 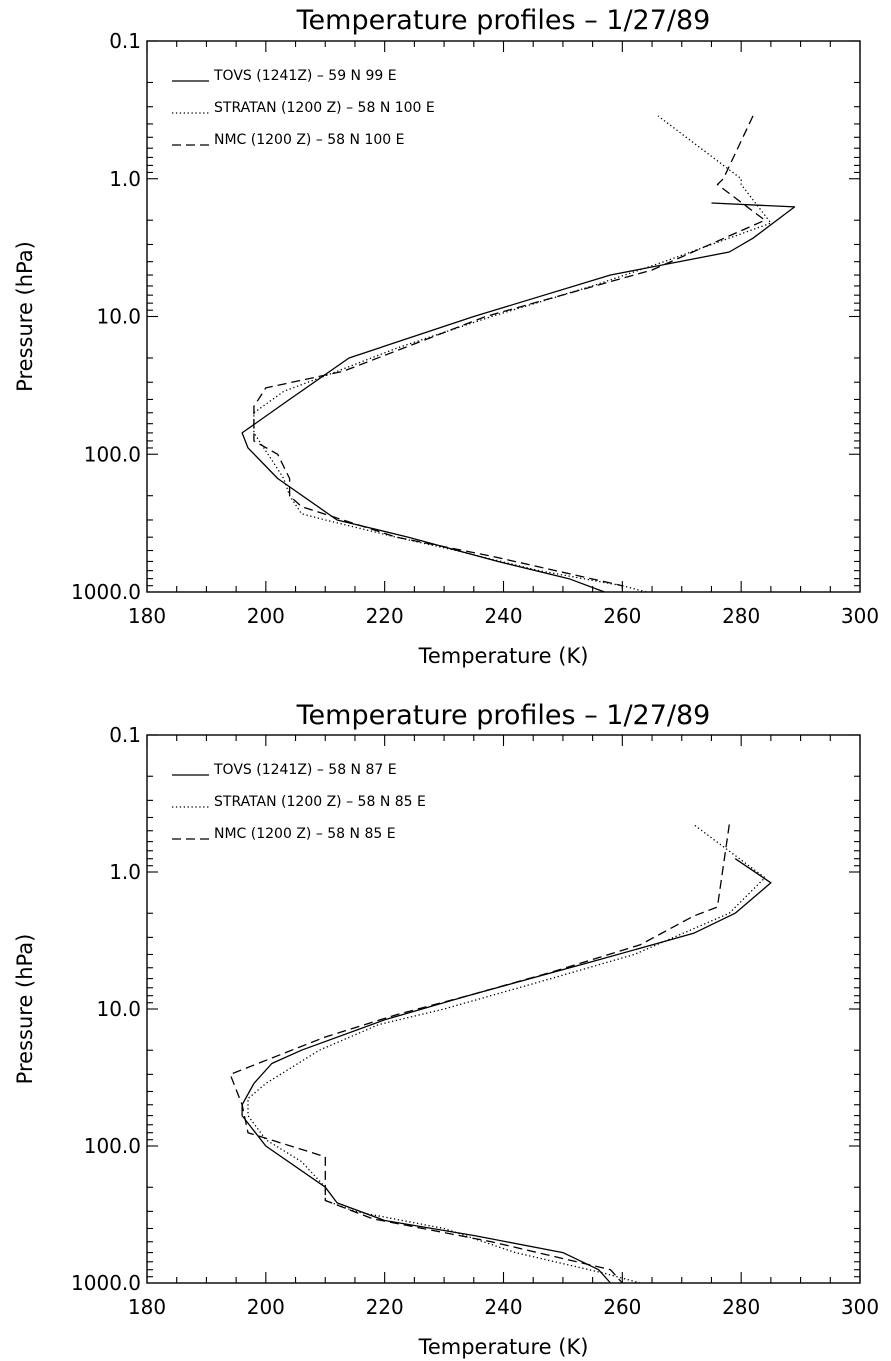 What do you see at coordinates (305, 770) in the screenshot?
I see `legend-label: TOVS (1241Z) – 58 N 87 E` at bounding box center [305, 770].